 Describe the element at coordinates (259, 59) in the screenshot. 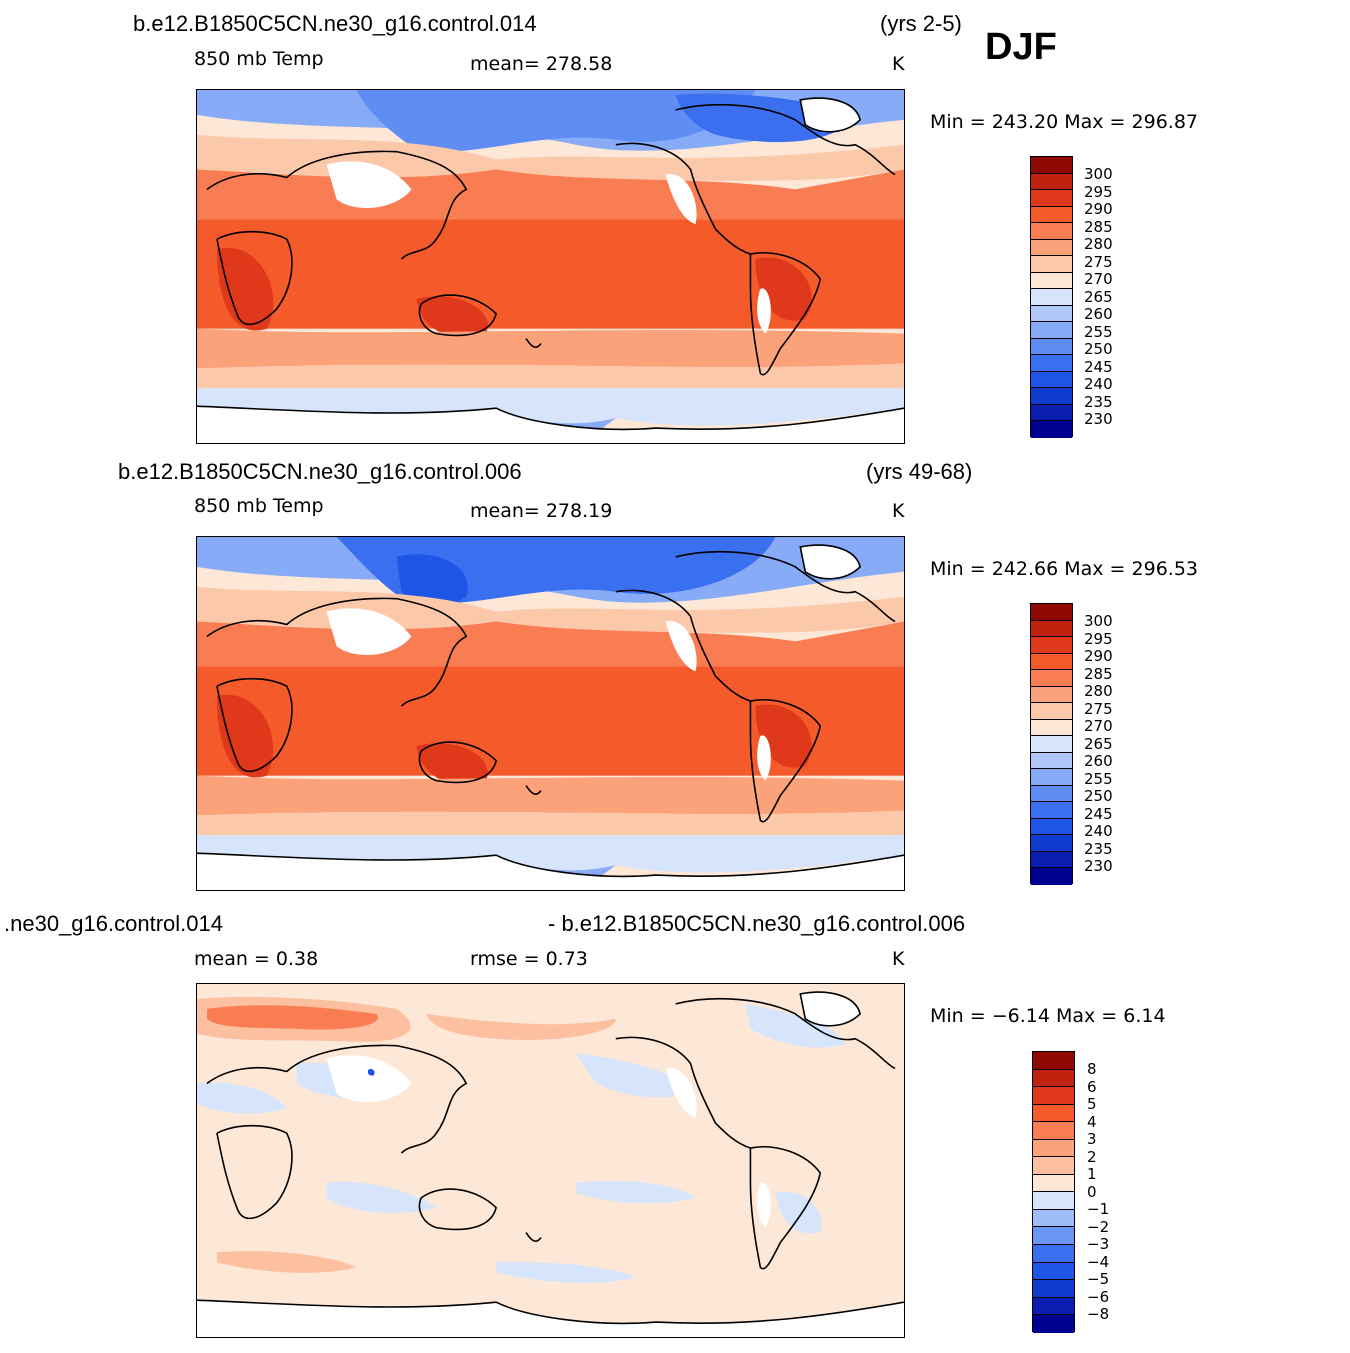

I see `panel1-variable: 850 mb Temp` at that location.